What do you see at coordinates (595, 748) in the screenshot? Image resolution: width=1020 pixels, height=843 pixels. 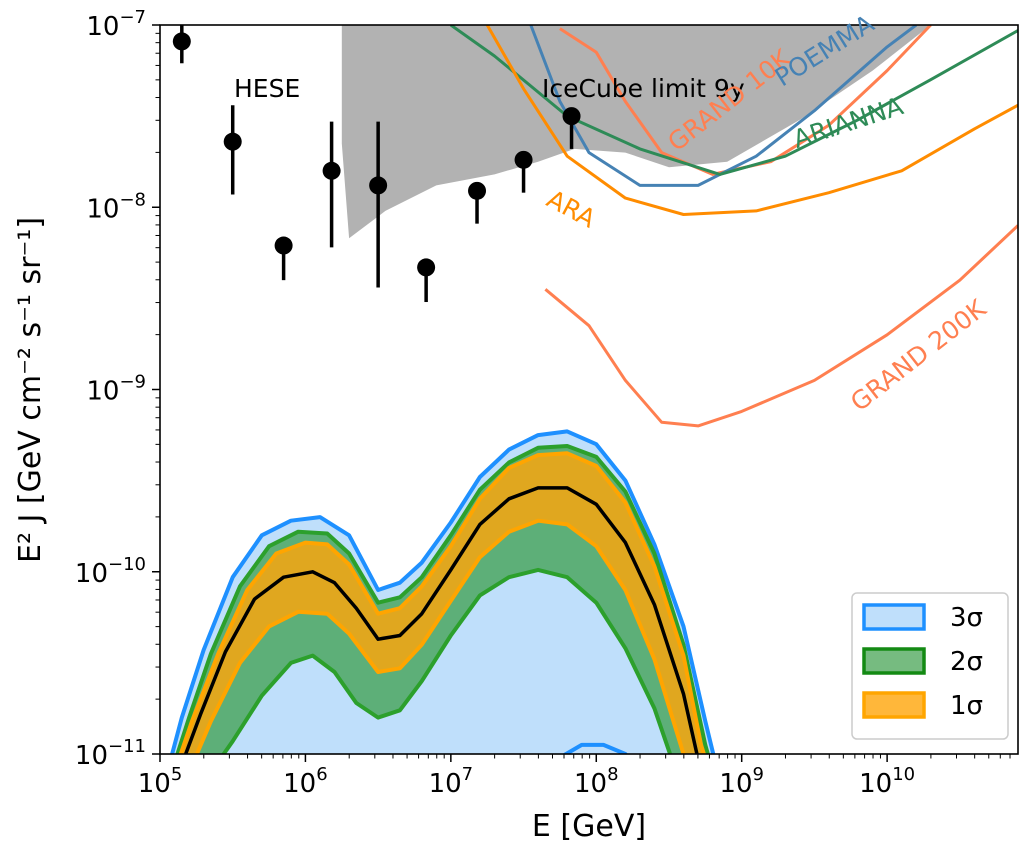 I see `band-1-lower-line` at bounding box center [595, 748].